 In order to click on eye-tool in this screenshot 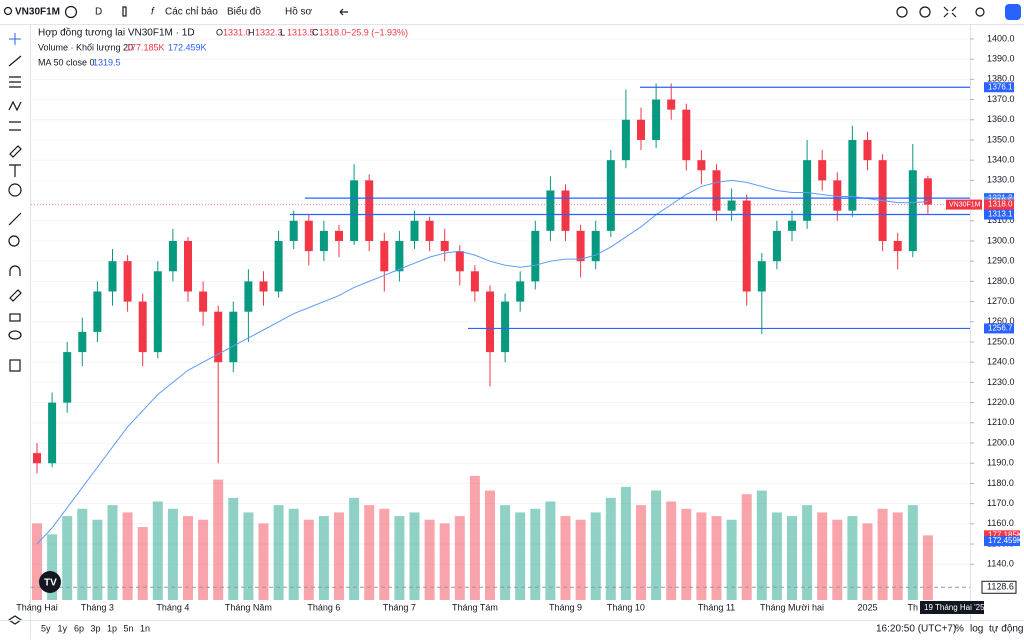, I will do `click(15, 335)`.